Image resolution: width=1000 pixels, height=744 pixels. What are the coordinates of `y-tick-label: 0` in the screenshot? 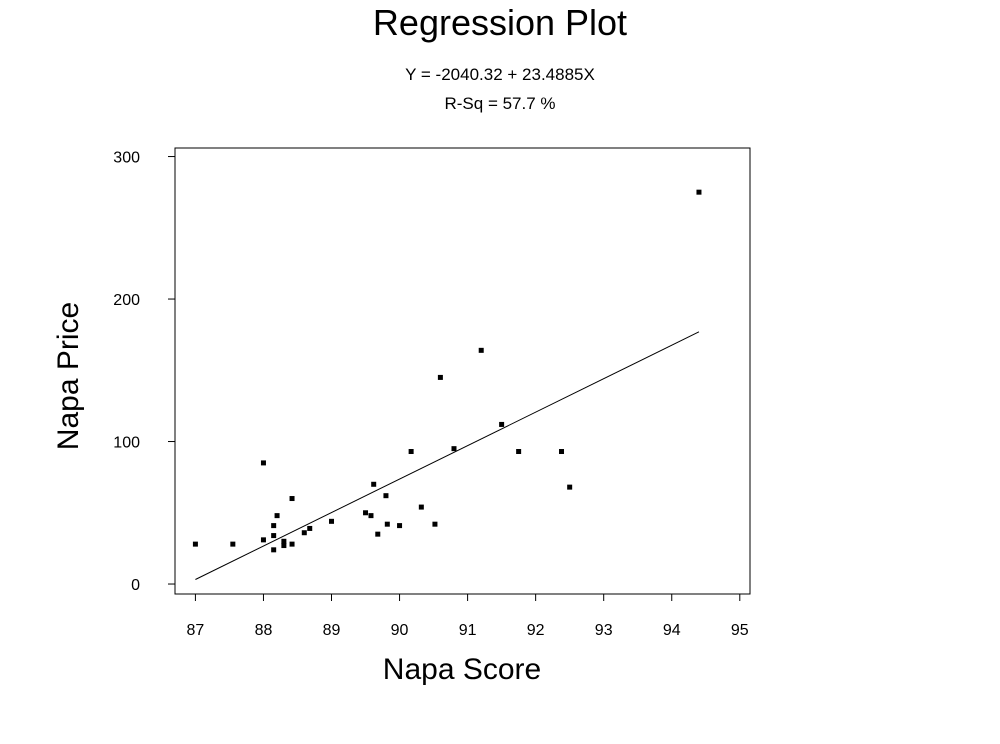 It's located at (135, 585).